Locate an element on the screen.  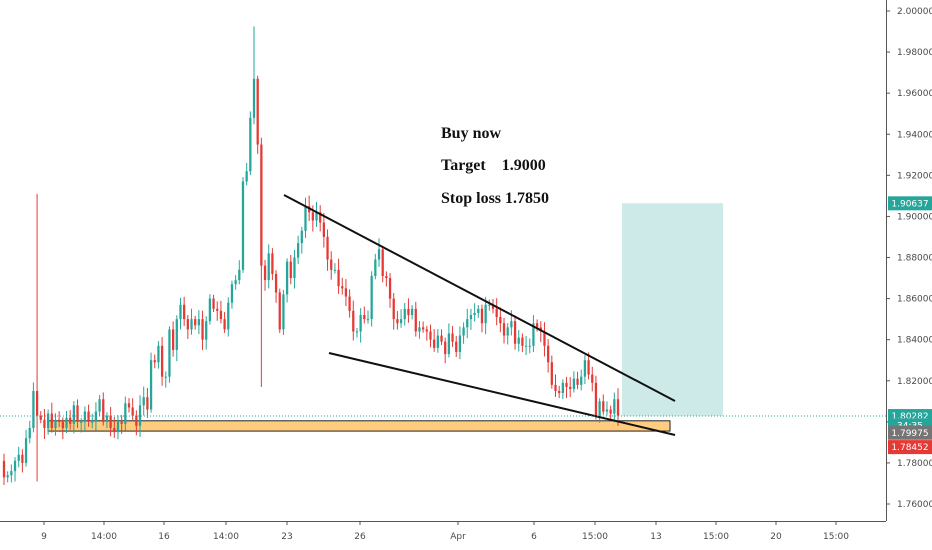
y-tick-label: 1.82000 is located at coordinates (914, 382).